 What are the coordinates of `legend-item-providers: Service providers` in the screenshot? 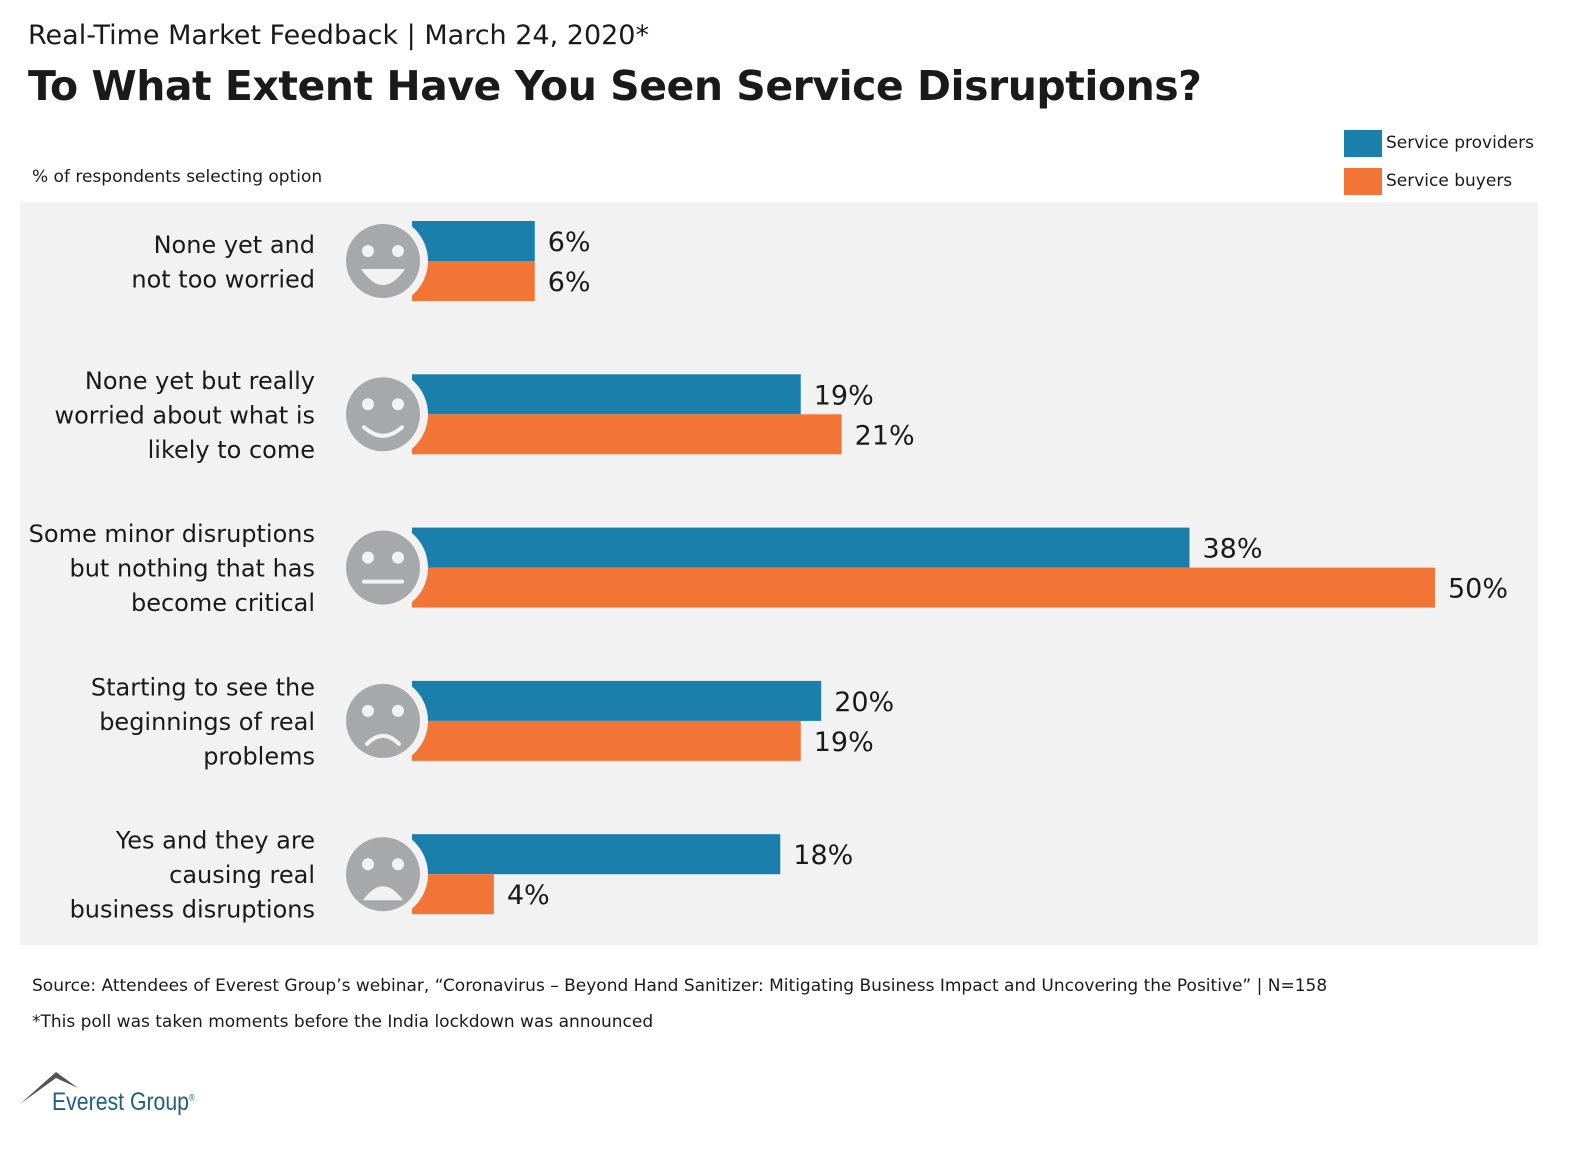 It's located at (1439, 143).